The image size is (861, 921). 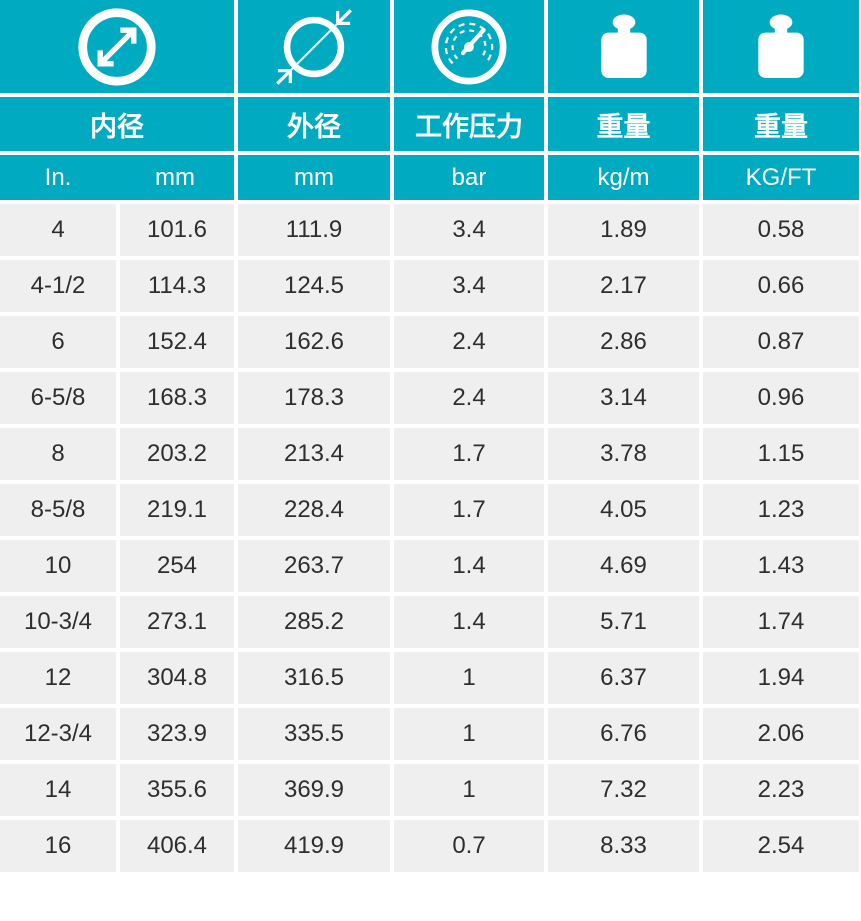 What do you see at coordinates (314, 790) in the screenshot?
I see `table-cell: 369.9` at bounding box center [314, 790].